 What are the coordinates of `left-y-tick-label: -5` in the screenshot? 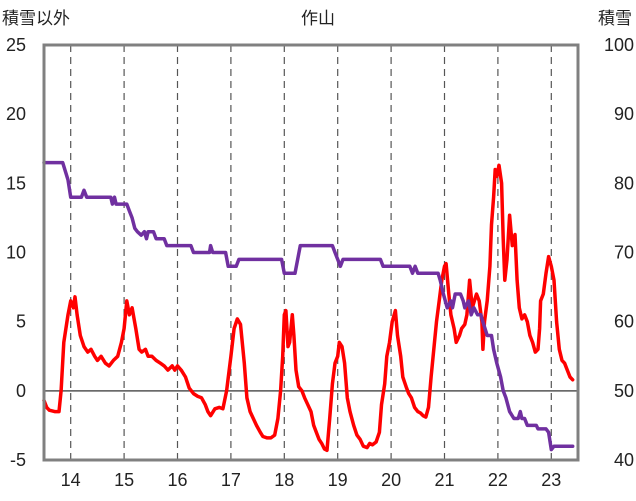 It's located at (18, 460).